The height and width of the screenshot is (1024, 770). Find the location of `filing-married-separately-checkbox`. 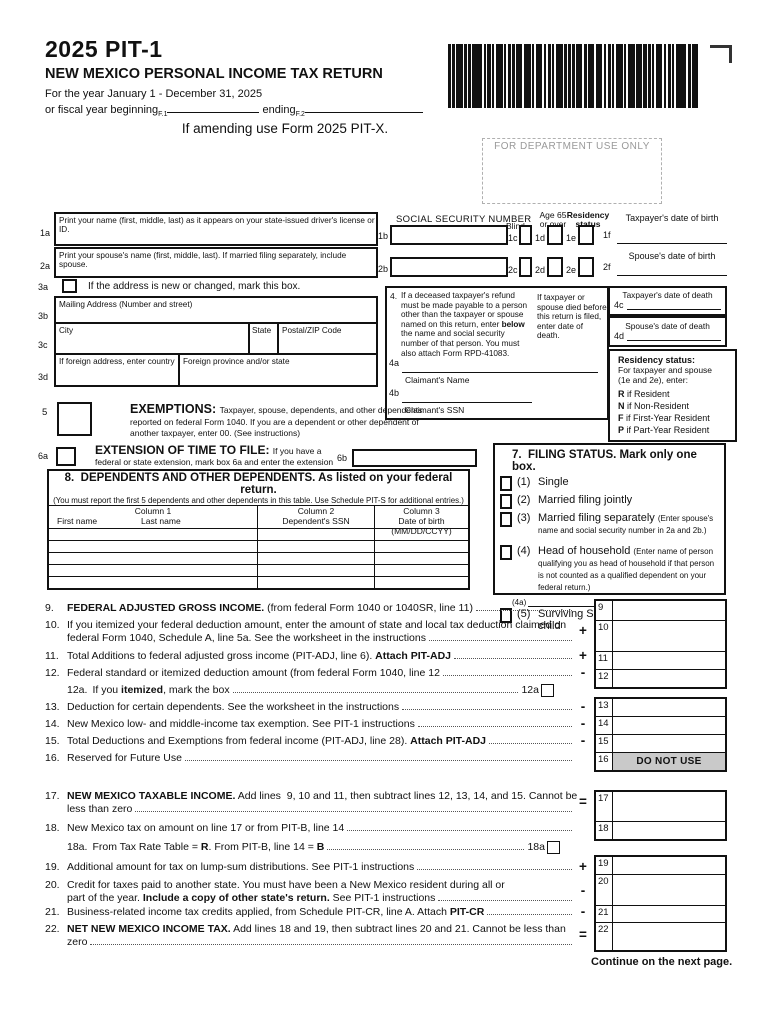

filing-married-separately-checkbox is located at coordinates (506, 519).